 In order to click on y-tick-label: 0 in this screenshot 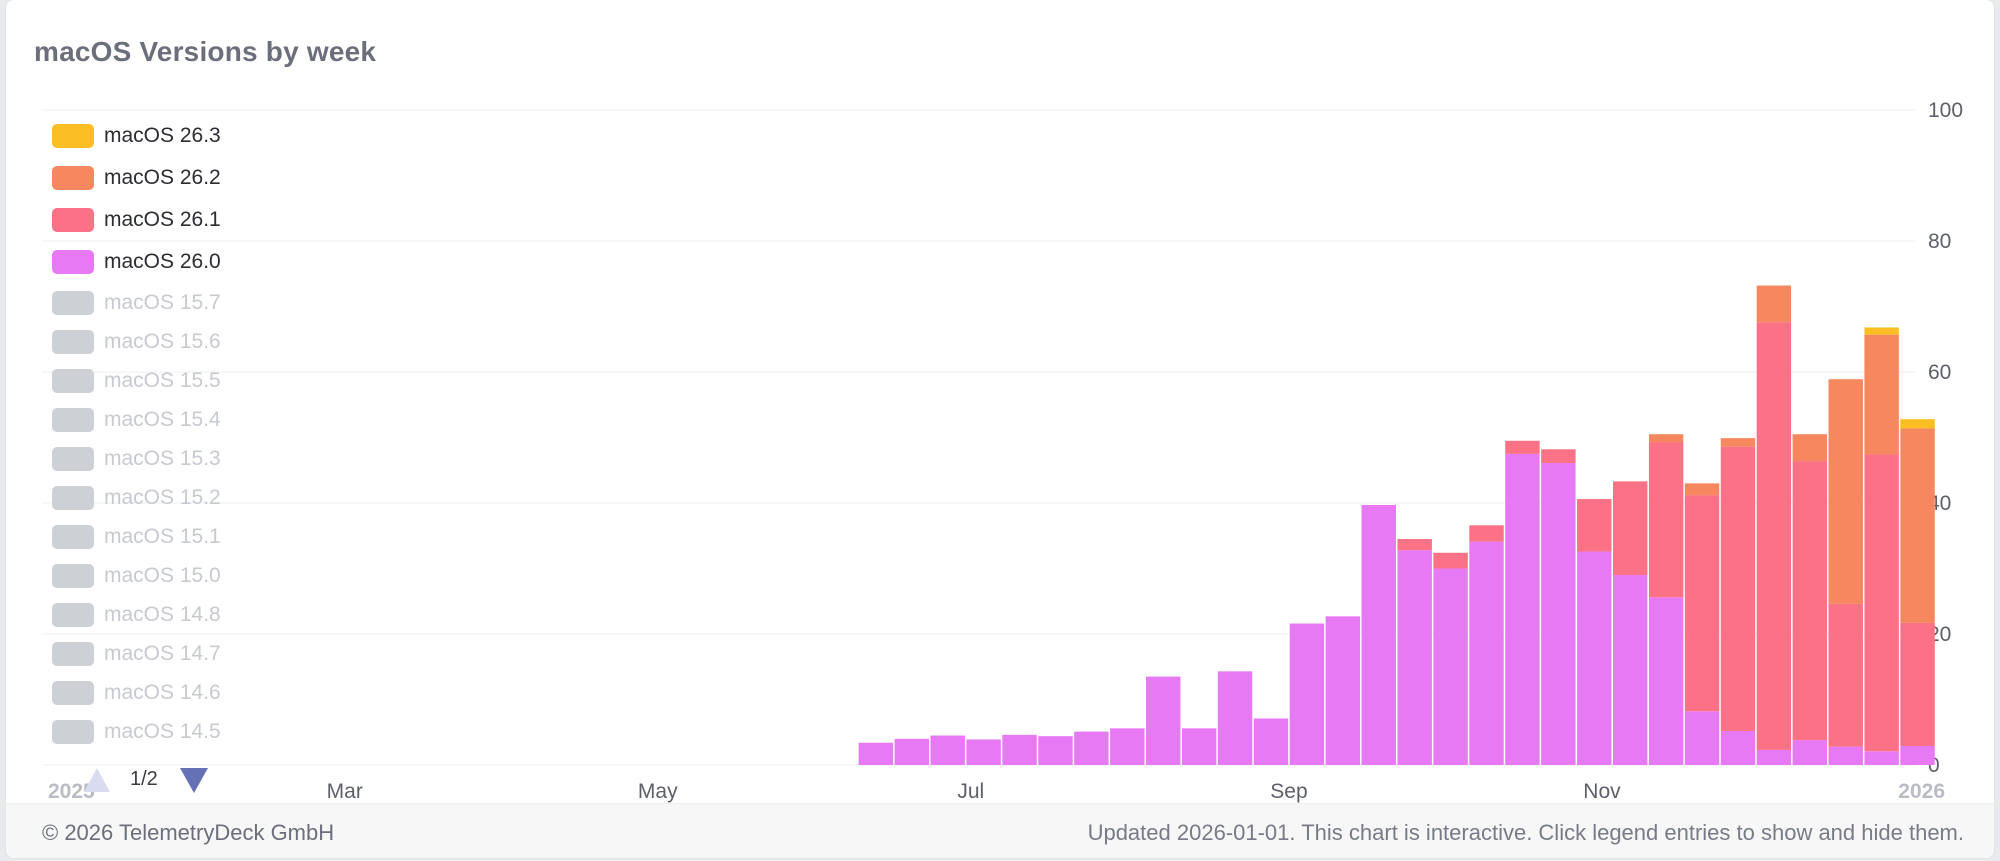, I will do `click(1934, 765)`.